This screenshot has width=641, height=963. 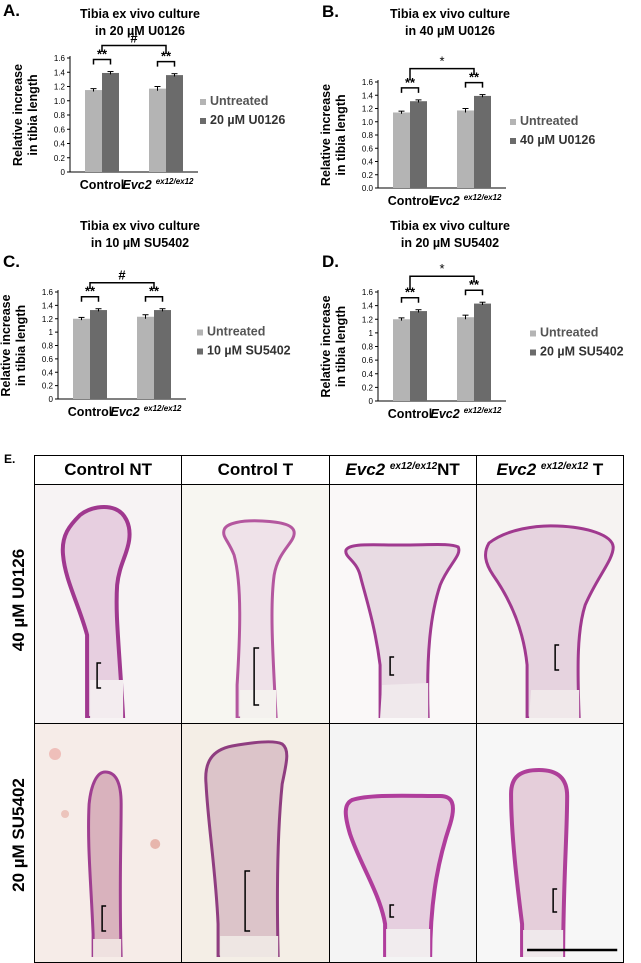 I want to click on micrograph-u0126-control-t, so click(x=255, y=604).